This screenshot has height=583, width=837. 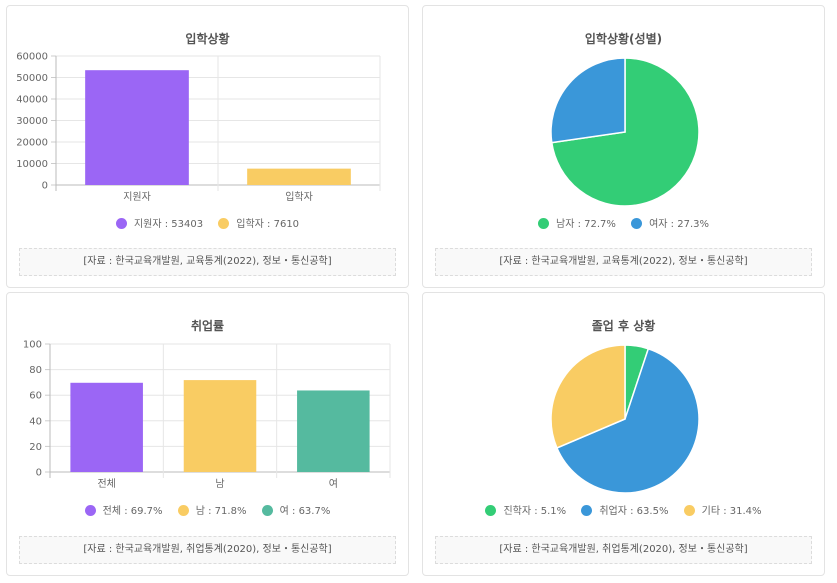 What do you see at coordinates (623, 39) in the screenshot?
I see `chart-title: 입학상황(성별)` at bounding box center [623, 39].